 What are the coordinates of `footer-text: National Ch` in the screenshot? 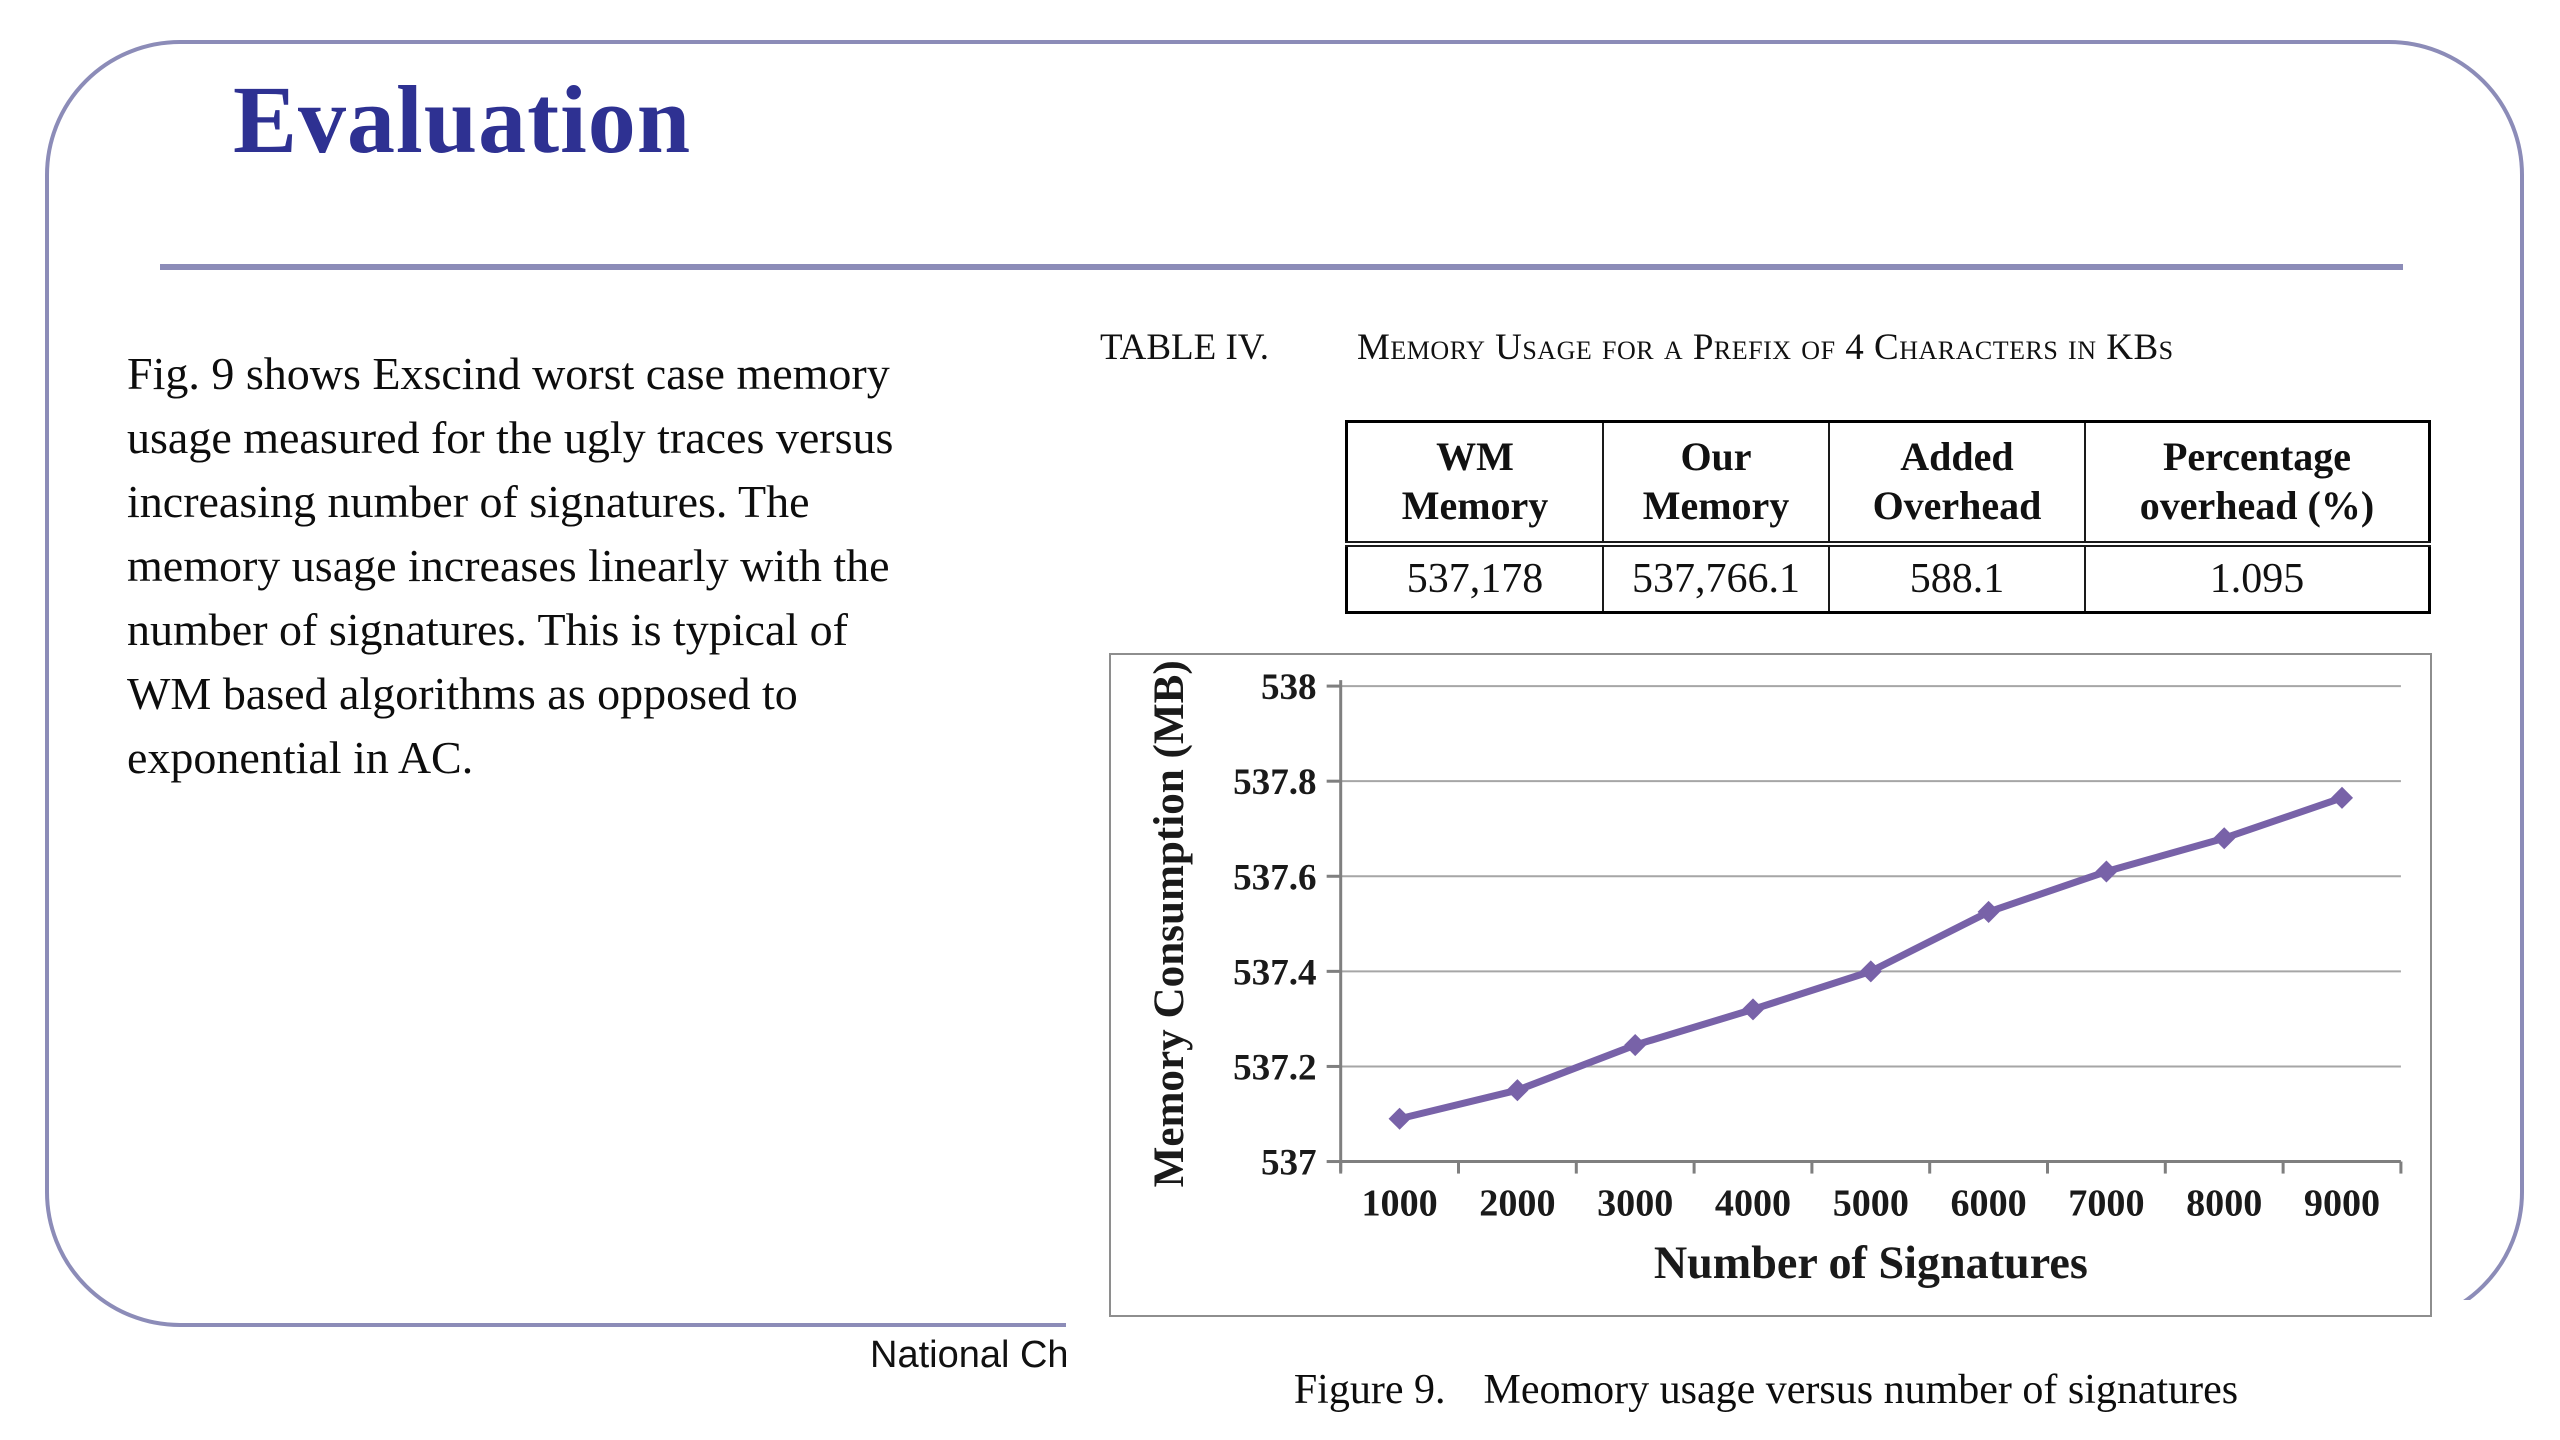 It's located at (969, 1355).